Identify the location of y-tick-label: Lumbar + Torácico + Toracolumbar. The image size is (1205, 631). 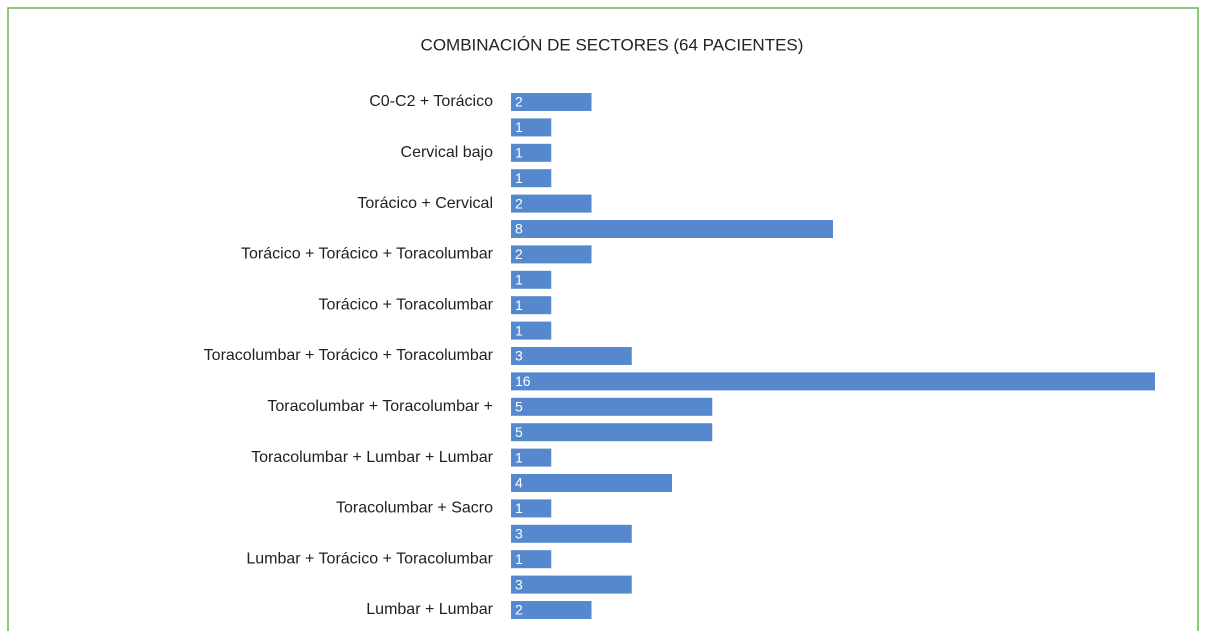
(369, 558).